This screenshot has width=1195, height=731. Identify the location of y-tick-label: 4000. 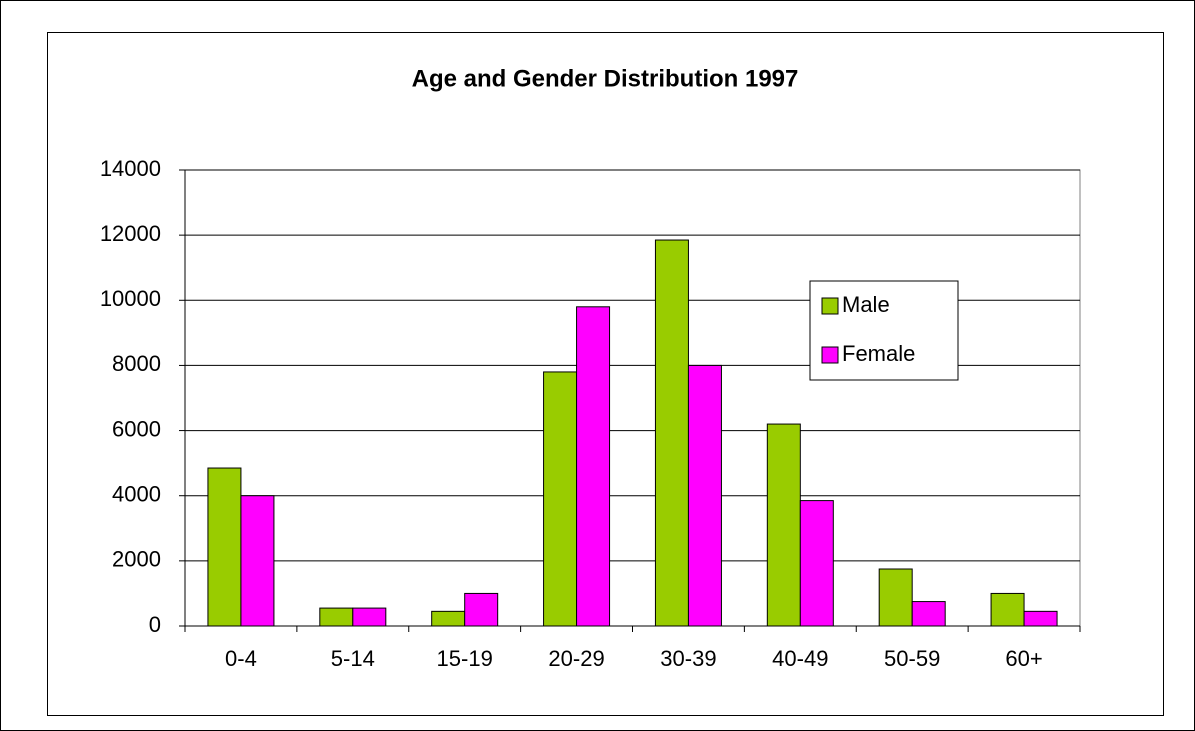
(136, 494).